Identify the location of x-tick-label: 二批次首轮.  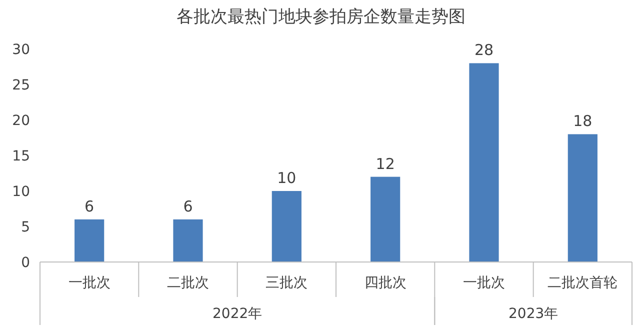
(583, 283).